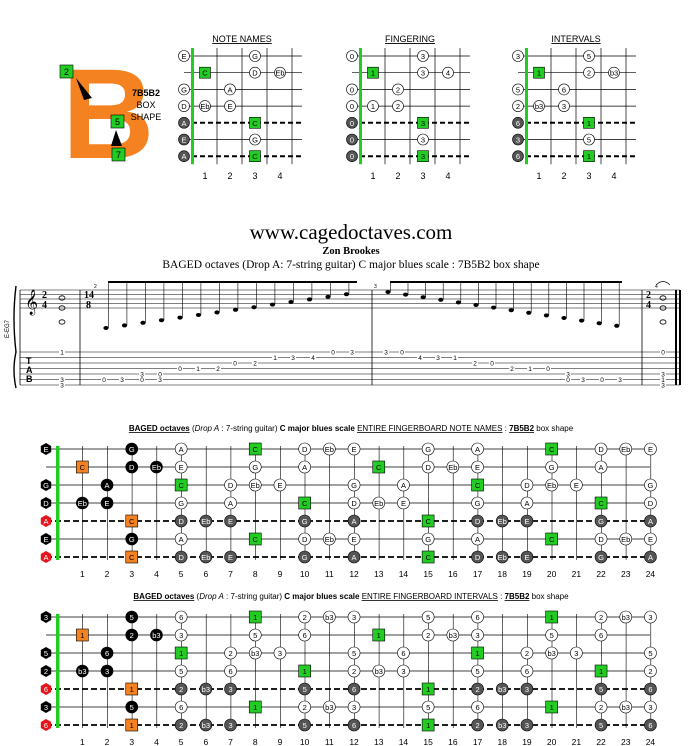 The image size is (700, 746). I want to click on mini-nut, so click(192, 106).